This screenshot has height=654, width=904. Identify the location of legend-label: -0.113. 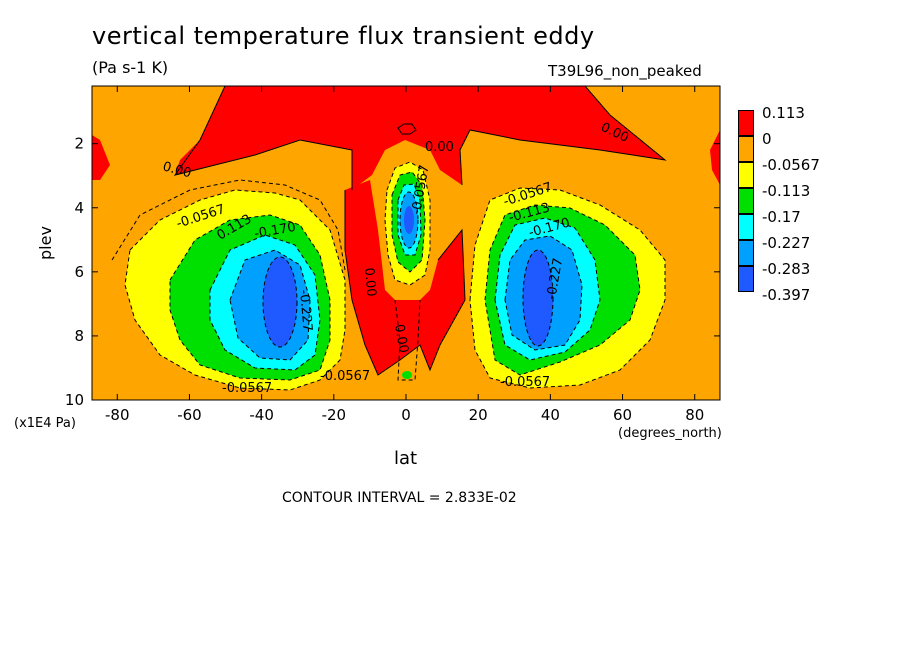
(786, 191).